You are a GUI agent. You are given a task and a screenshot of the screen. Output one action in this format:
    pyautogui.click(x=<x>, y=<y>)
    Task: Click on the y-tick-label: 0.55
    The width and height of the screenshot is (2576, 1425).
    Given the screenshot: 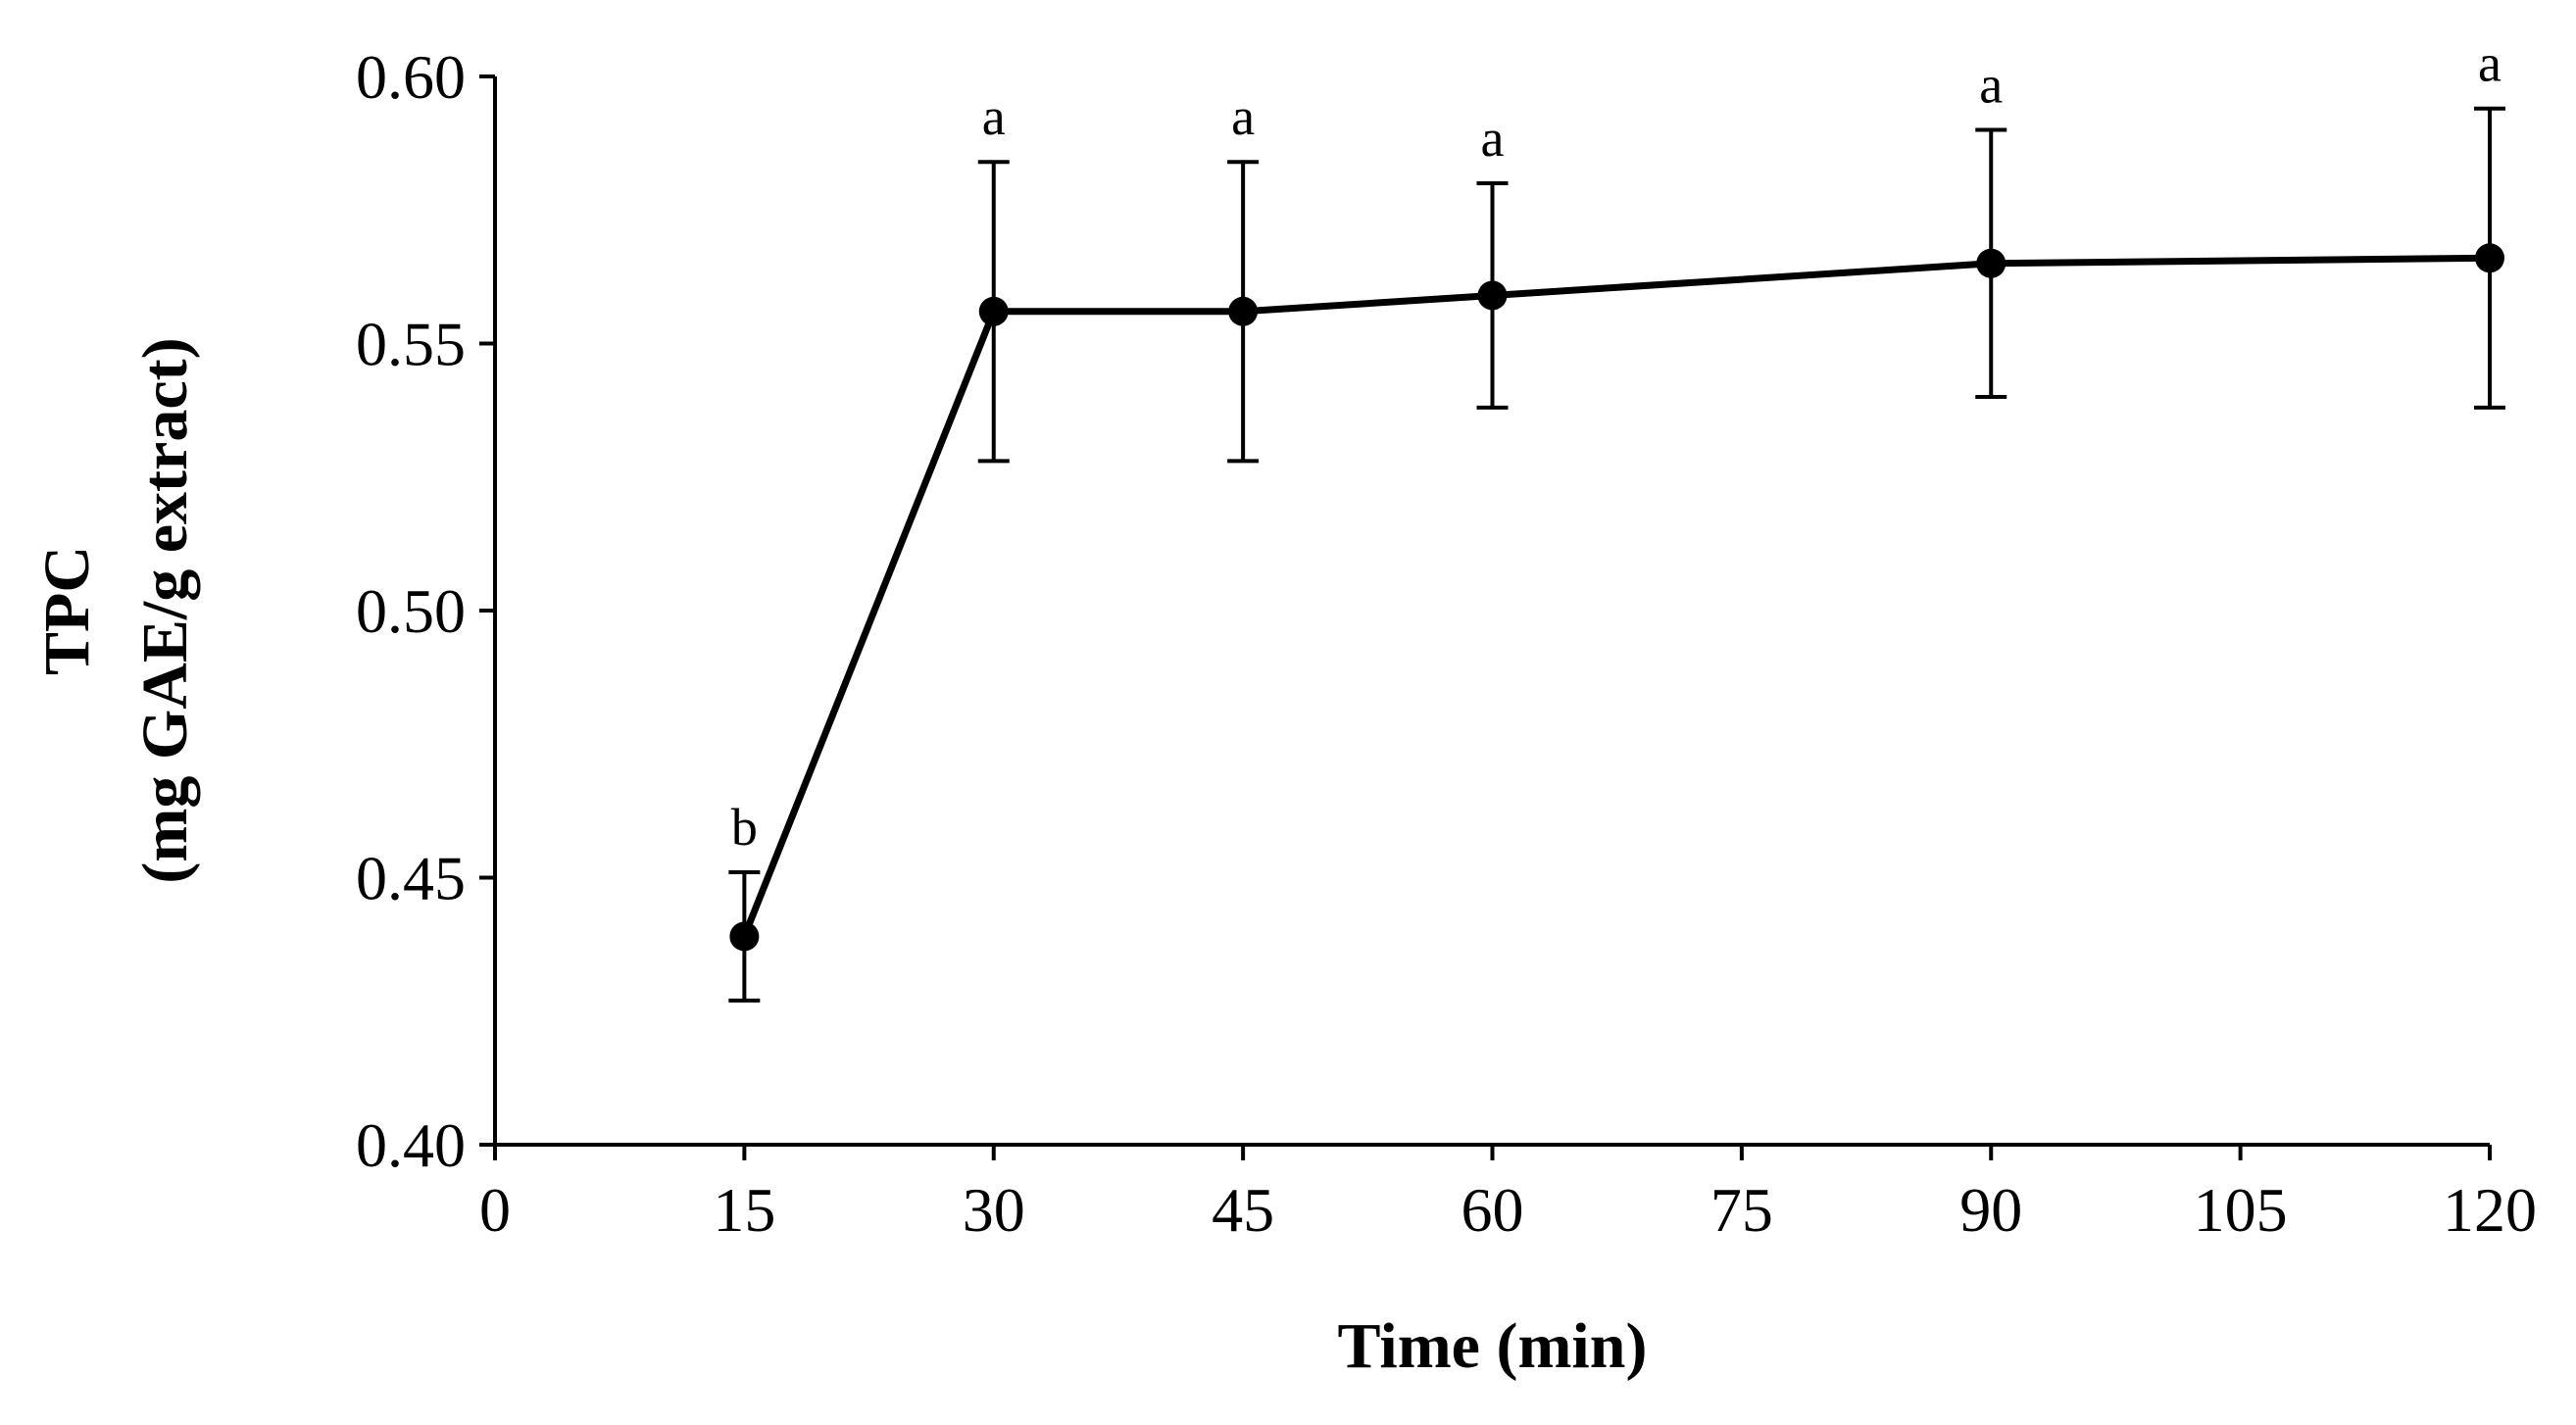 What is the action you would take?
    pyautogui.click(x=411, y=345)
    